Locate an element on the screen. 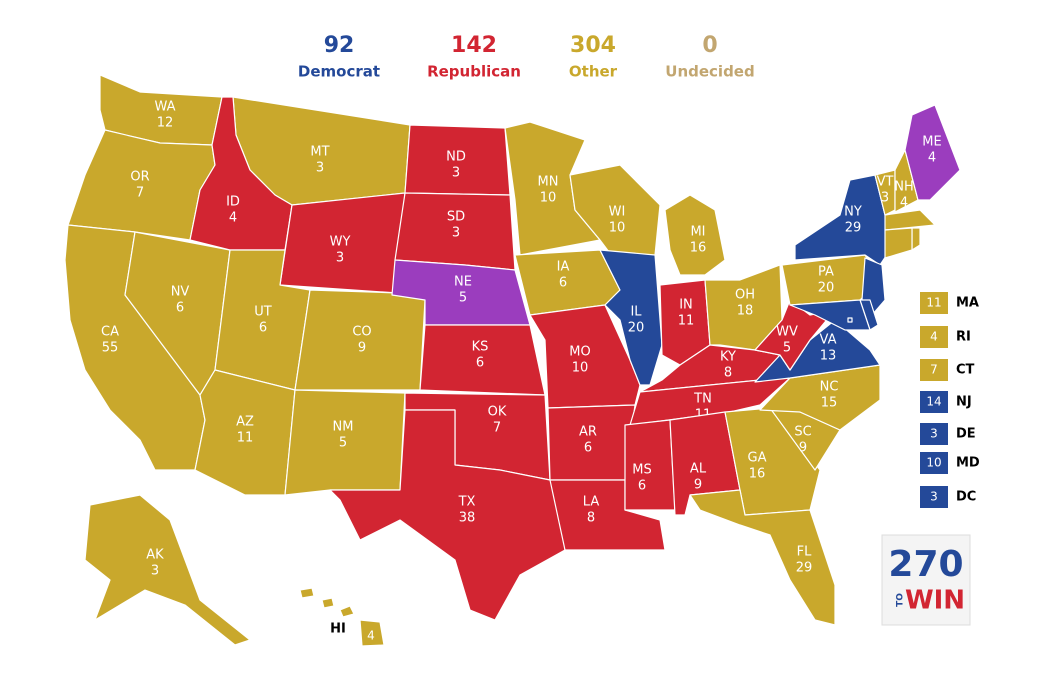 Image resolution: width=1050 pixels, height=674 pixels. total-label: Other is located at coordinates (593, 72).